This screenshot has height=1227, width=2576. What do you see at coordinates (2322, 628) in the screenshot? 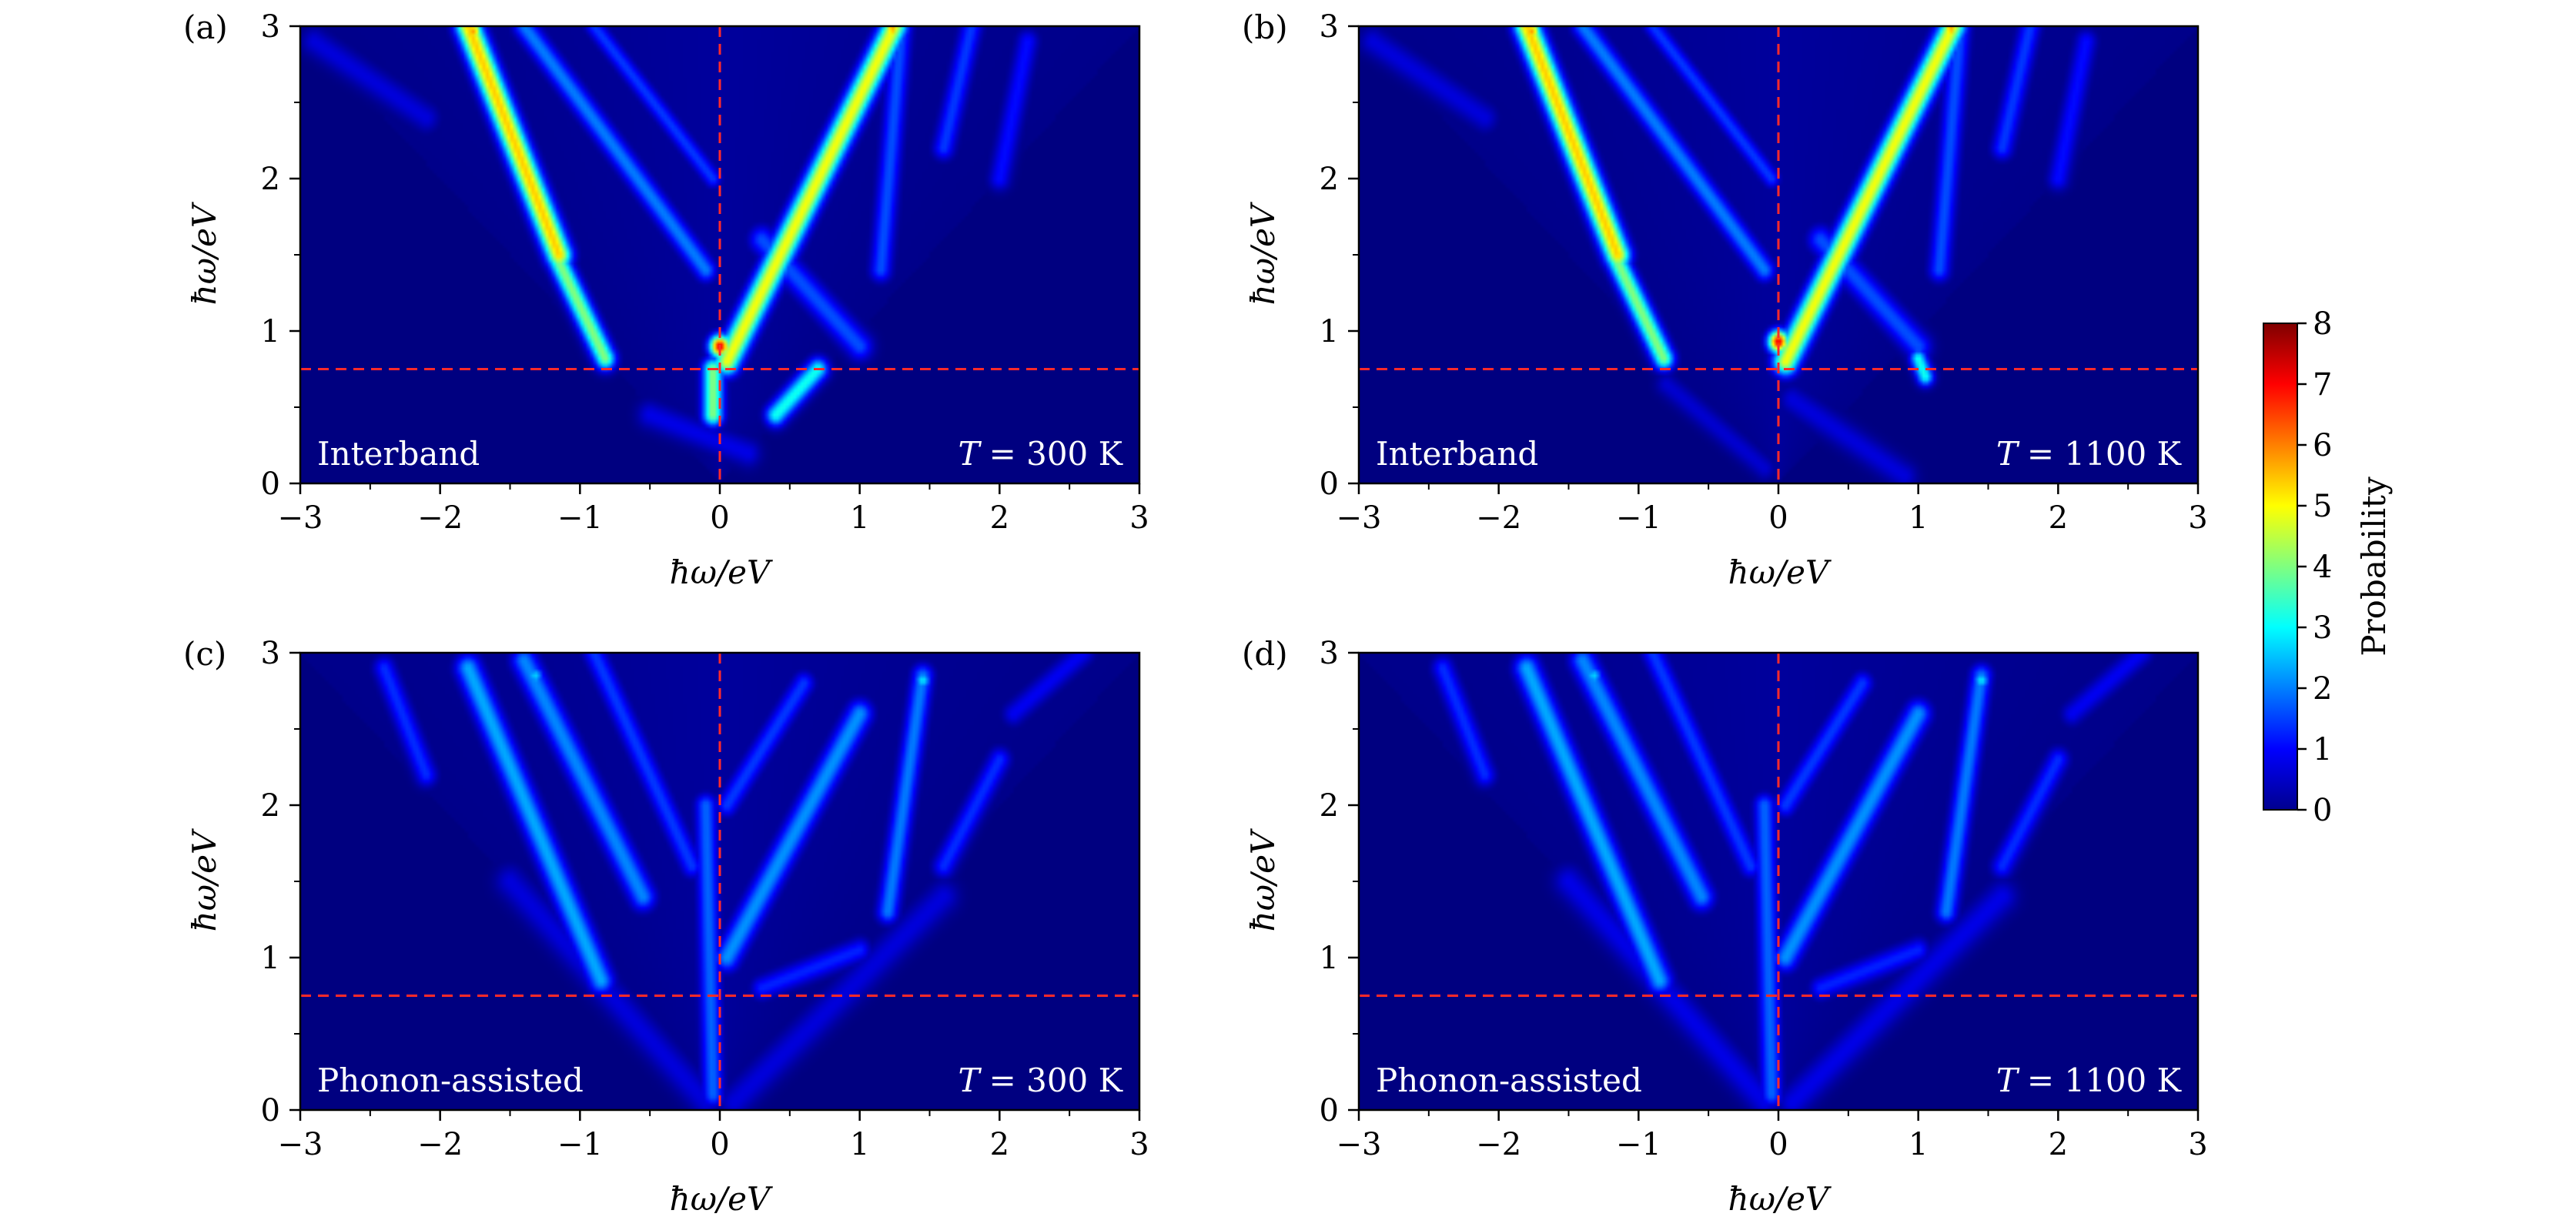
I see `colorbar-tick-label: 3` at bounding box center [2322, 628].